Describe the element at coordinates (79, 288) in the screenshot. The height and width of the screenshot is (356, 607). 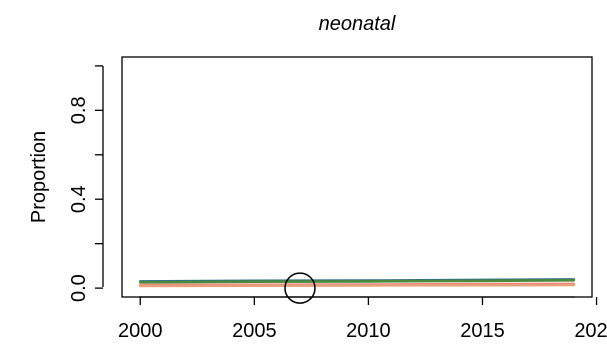
I see `y-tick-label: 0.0` at that location.